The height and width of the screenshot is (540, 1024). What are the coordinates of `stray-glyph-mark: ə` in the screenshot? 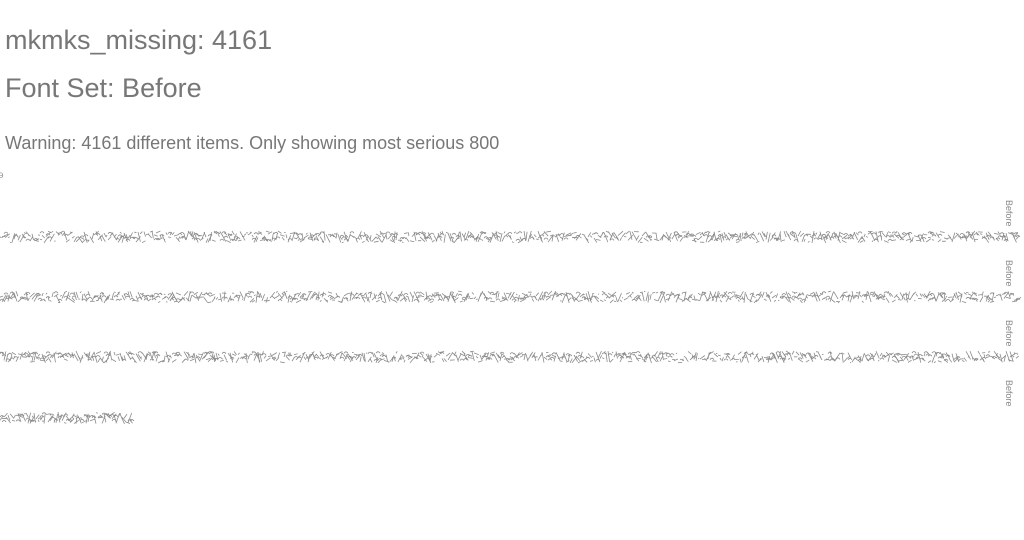 It's located at (2, 175).